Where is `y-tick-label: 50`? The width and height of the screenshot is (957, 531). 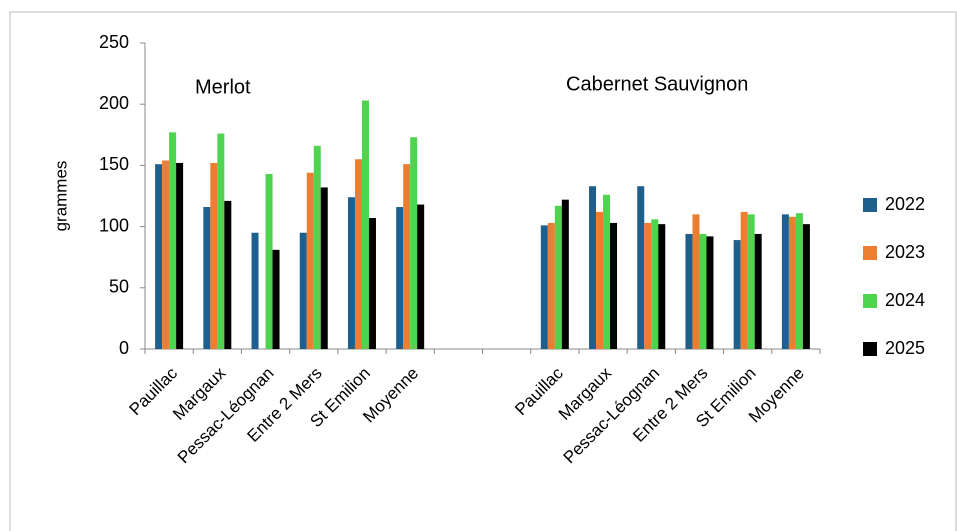 y-tick-label: 50 is located at coordinates (119, 287).